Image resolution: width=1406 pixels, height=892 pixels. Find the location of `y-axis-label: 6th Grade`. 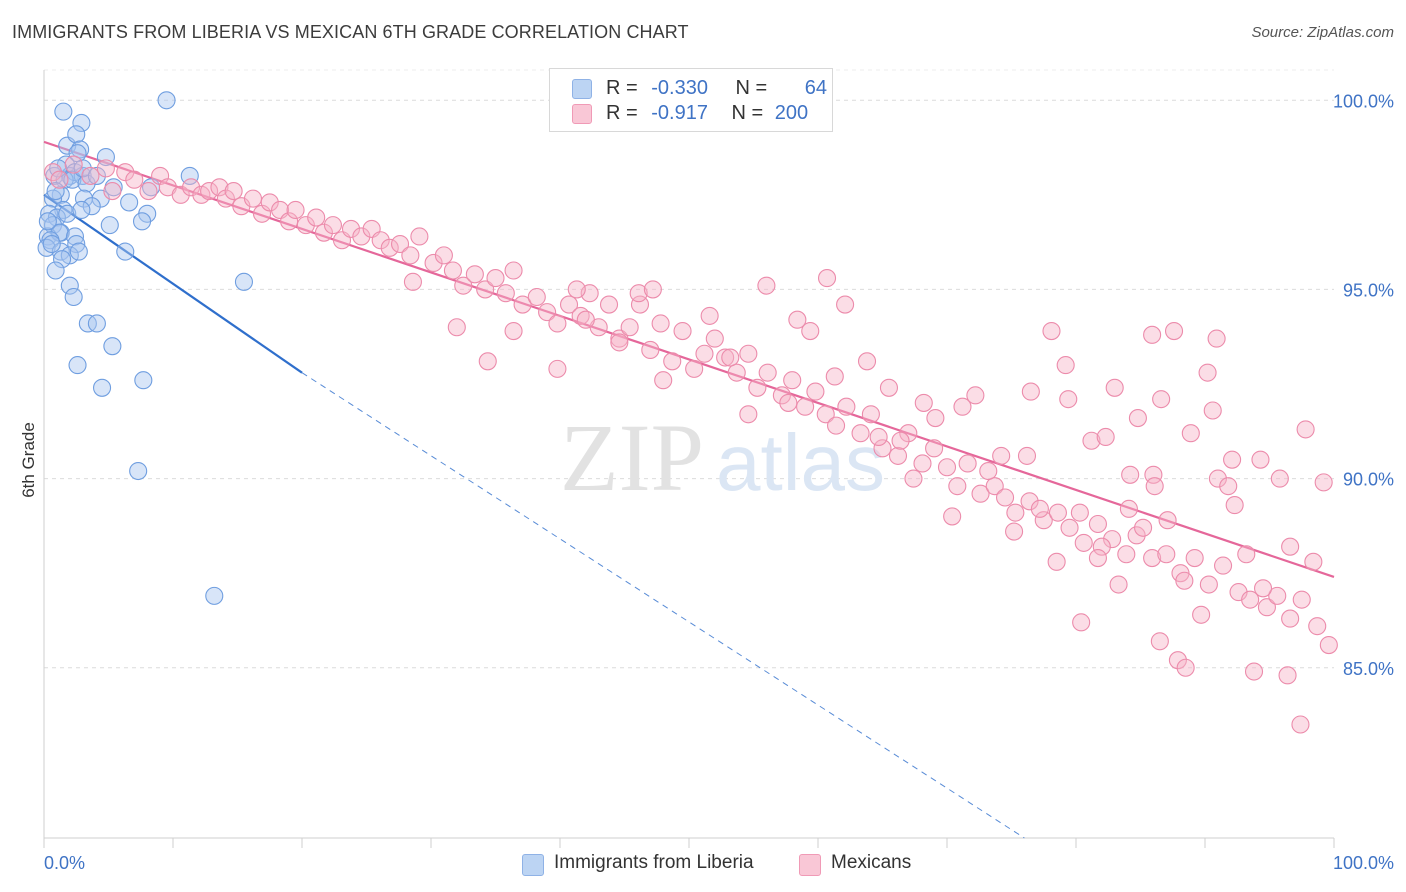

y-axis-label: 6th Grade is located at coordinates (28, 460).